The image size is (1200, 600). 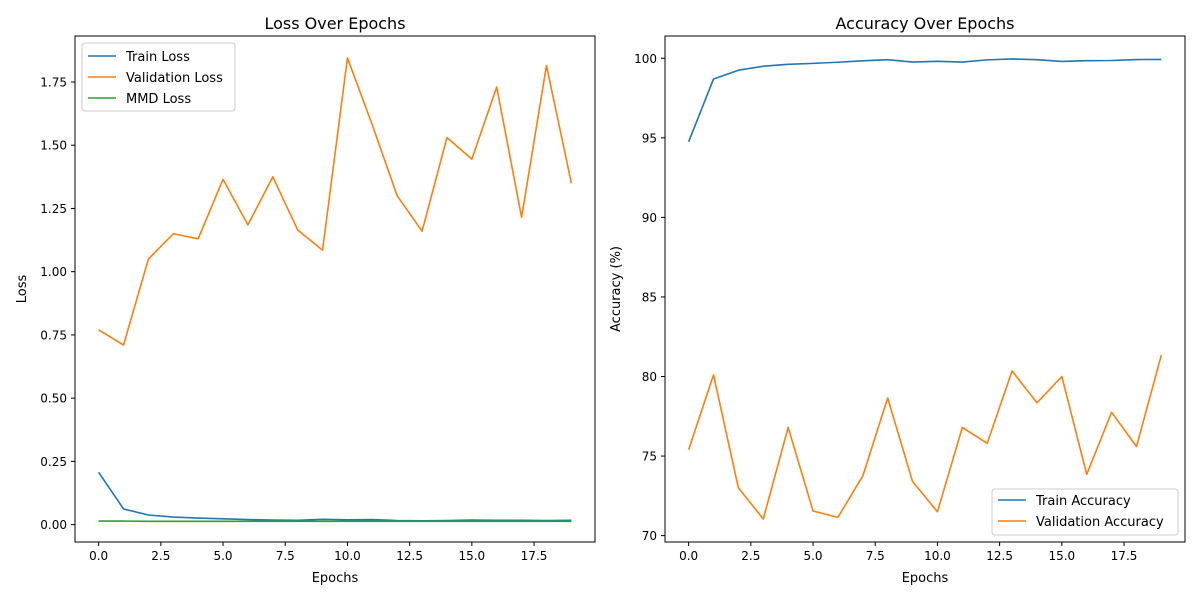 I want to click on loss-legend-label-mmd: MMD Loss, so click(x=158, y=99).